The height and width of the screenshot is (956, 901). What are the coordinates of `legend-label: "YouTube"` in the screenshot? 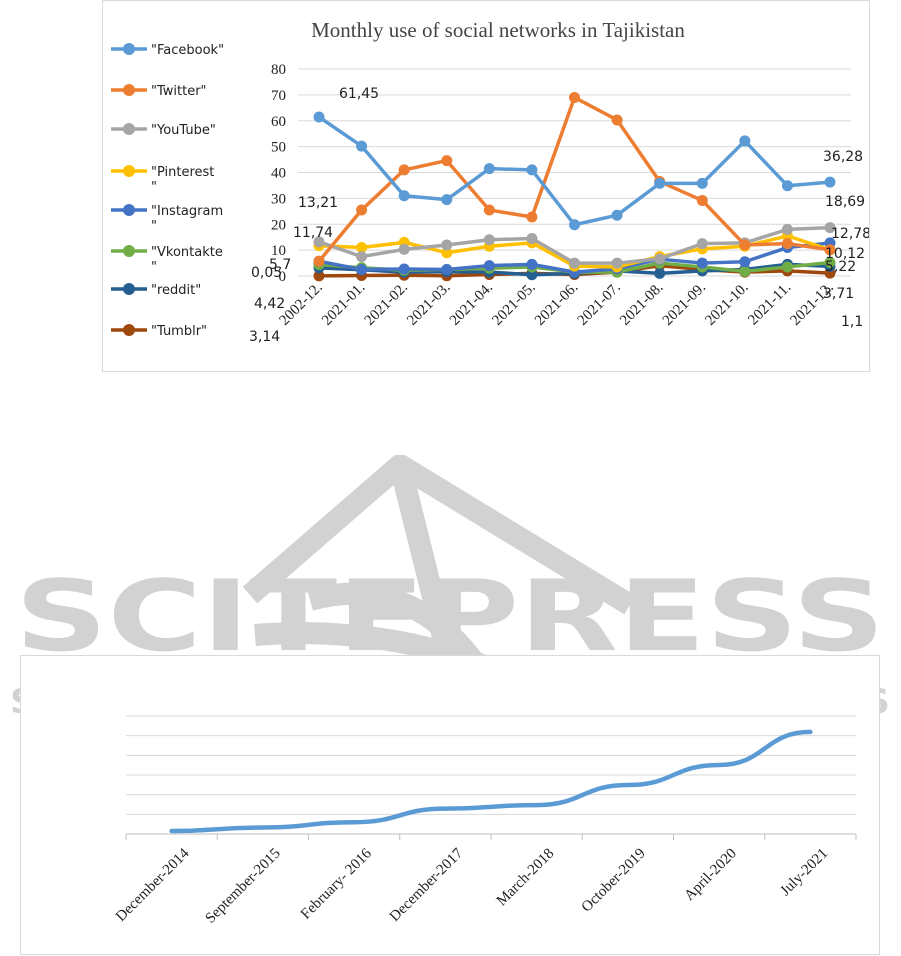 It's located at (183, 130).